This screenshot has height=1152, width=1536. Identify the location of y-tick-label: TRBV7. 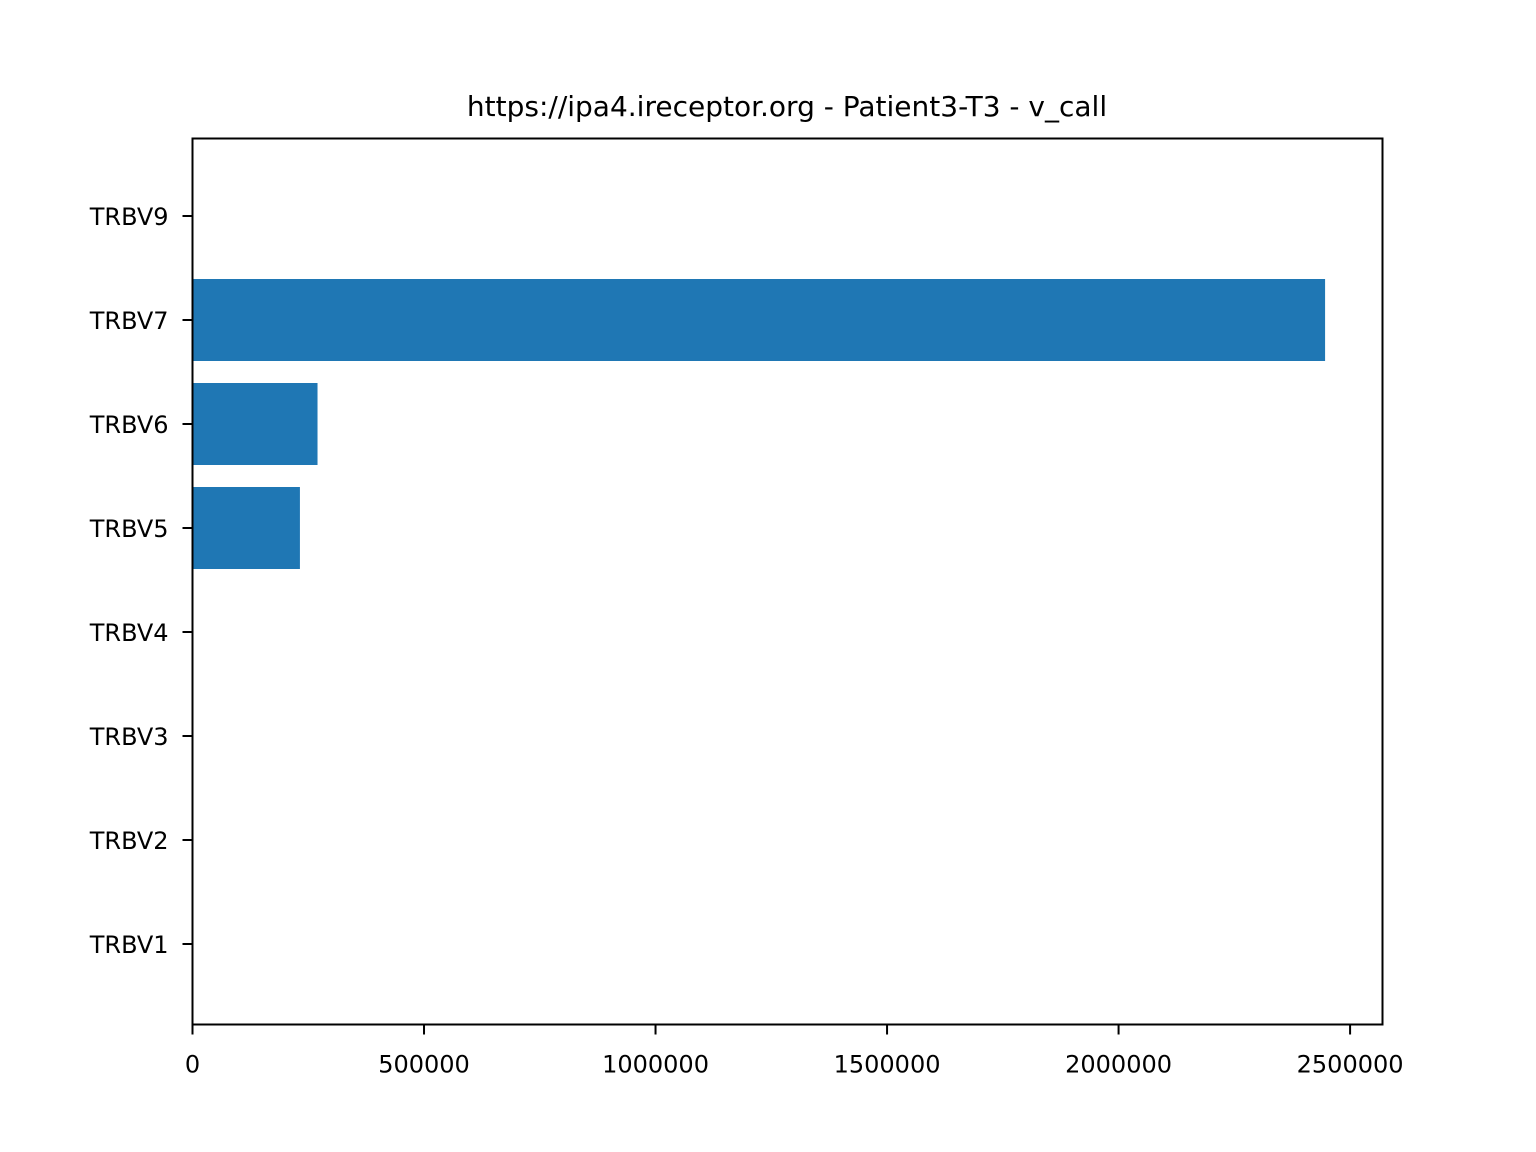
(129, 321).